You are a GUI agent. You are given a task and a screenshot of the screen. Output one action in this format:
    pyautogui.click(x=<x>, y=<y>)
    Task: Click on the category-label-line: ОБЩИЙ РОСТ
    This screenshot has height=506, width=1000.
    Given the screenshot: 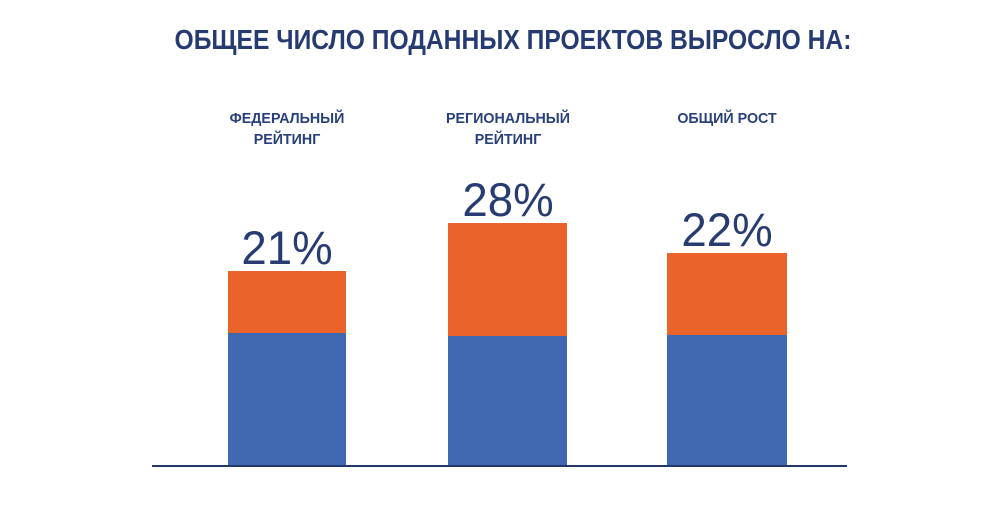 What is the action you would take?
    pyautogui.click(x=727, y=118)
    